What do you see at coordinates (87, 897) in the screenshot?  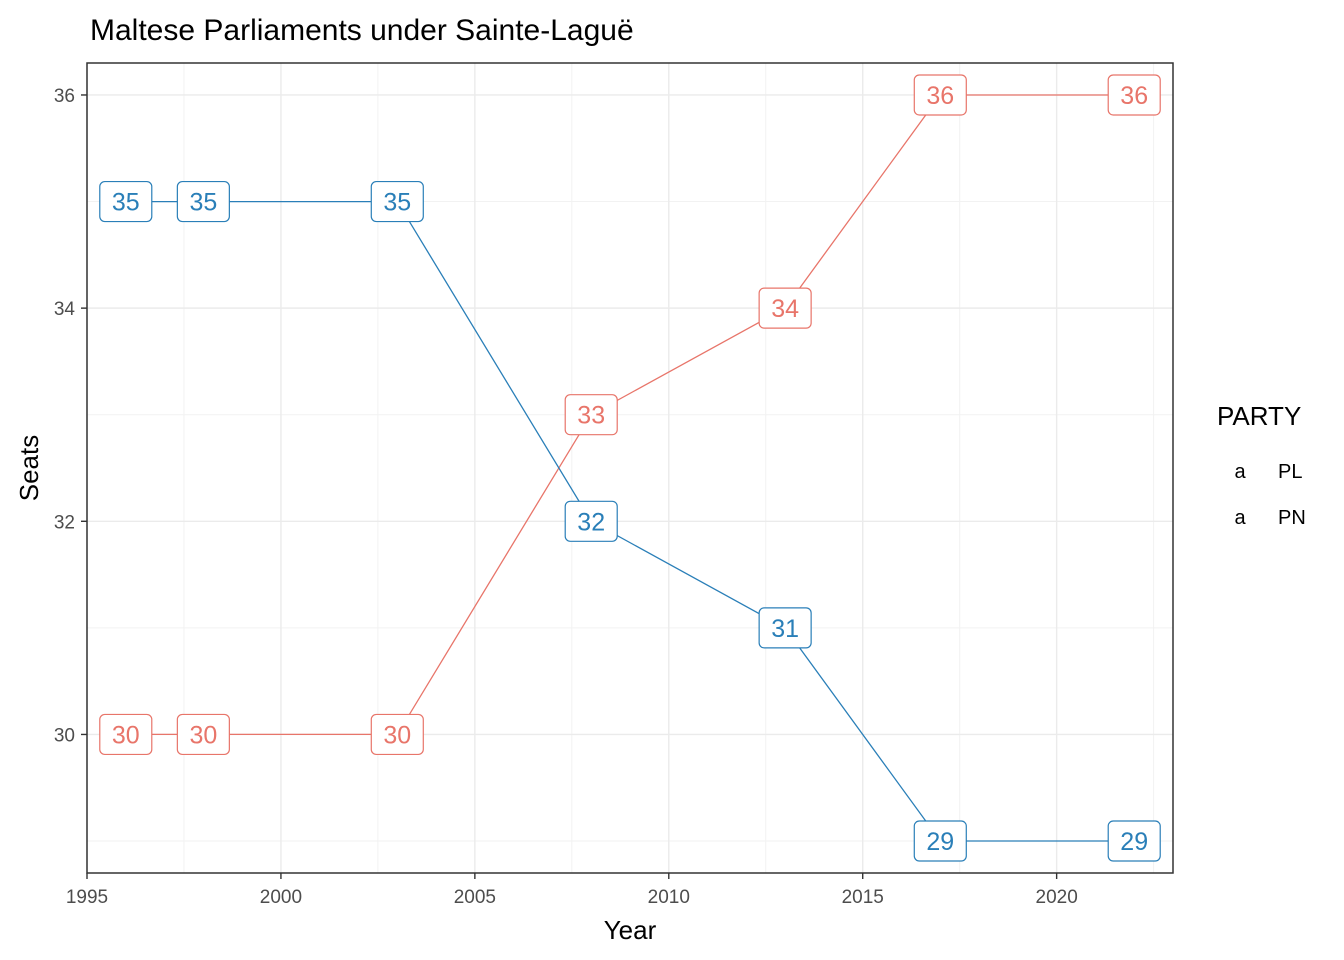 I see `x-tick-label: 1995` at bounding box center [87, 897].